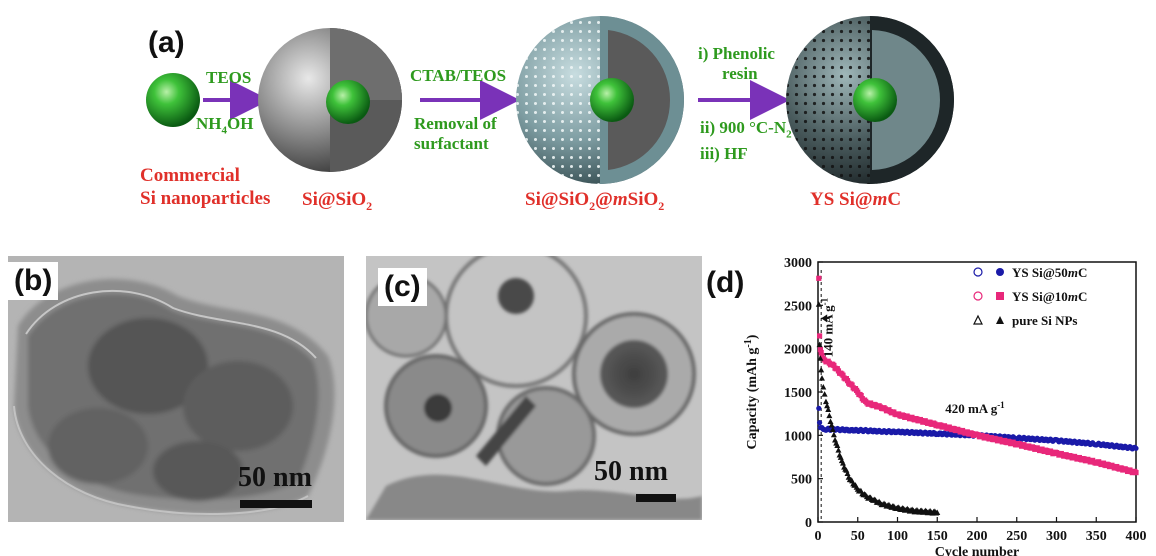 The height and width of the screenshot is (556, 1156). I want to click on arrowhead-icon, so click(824, 318).